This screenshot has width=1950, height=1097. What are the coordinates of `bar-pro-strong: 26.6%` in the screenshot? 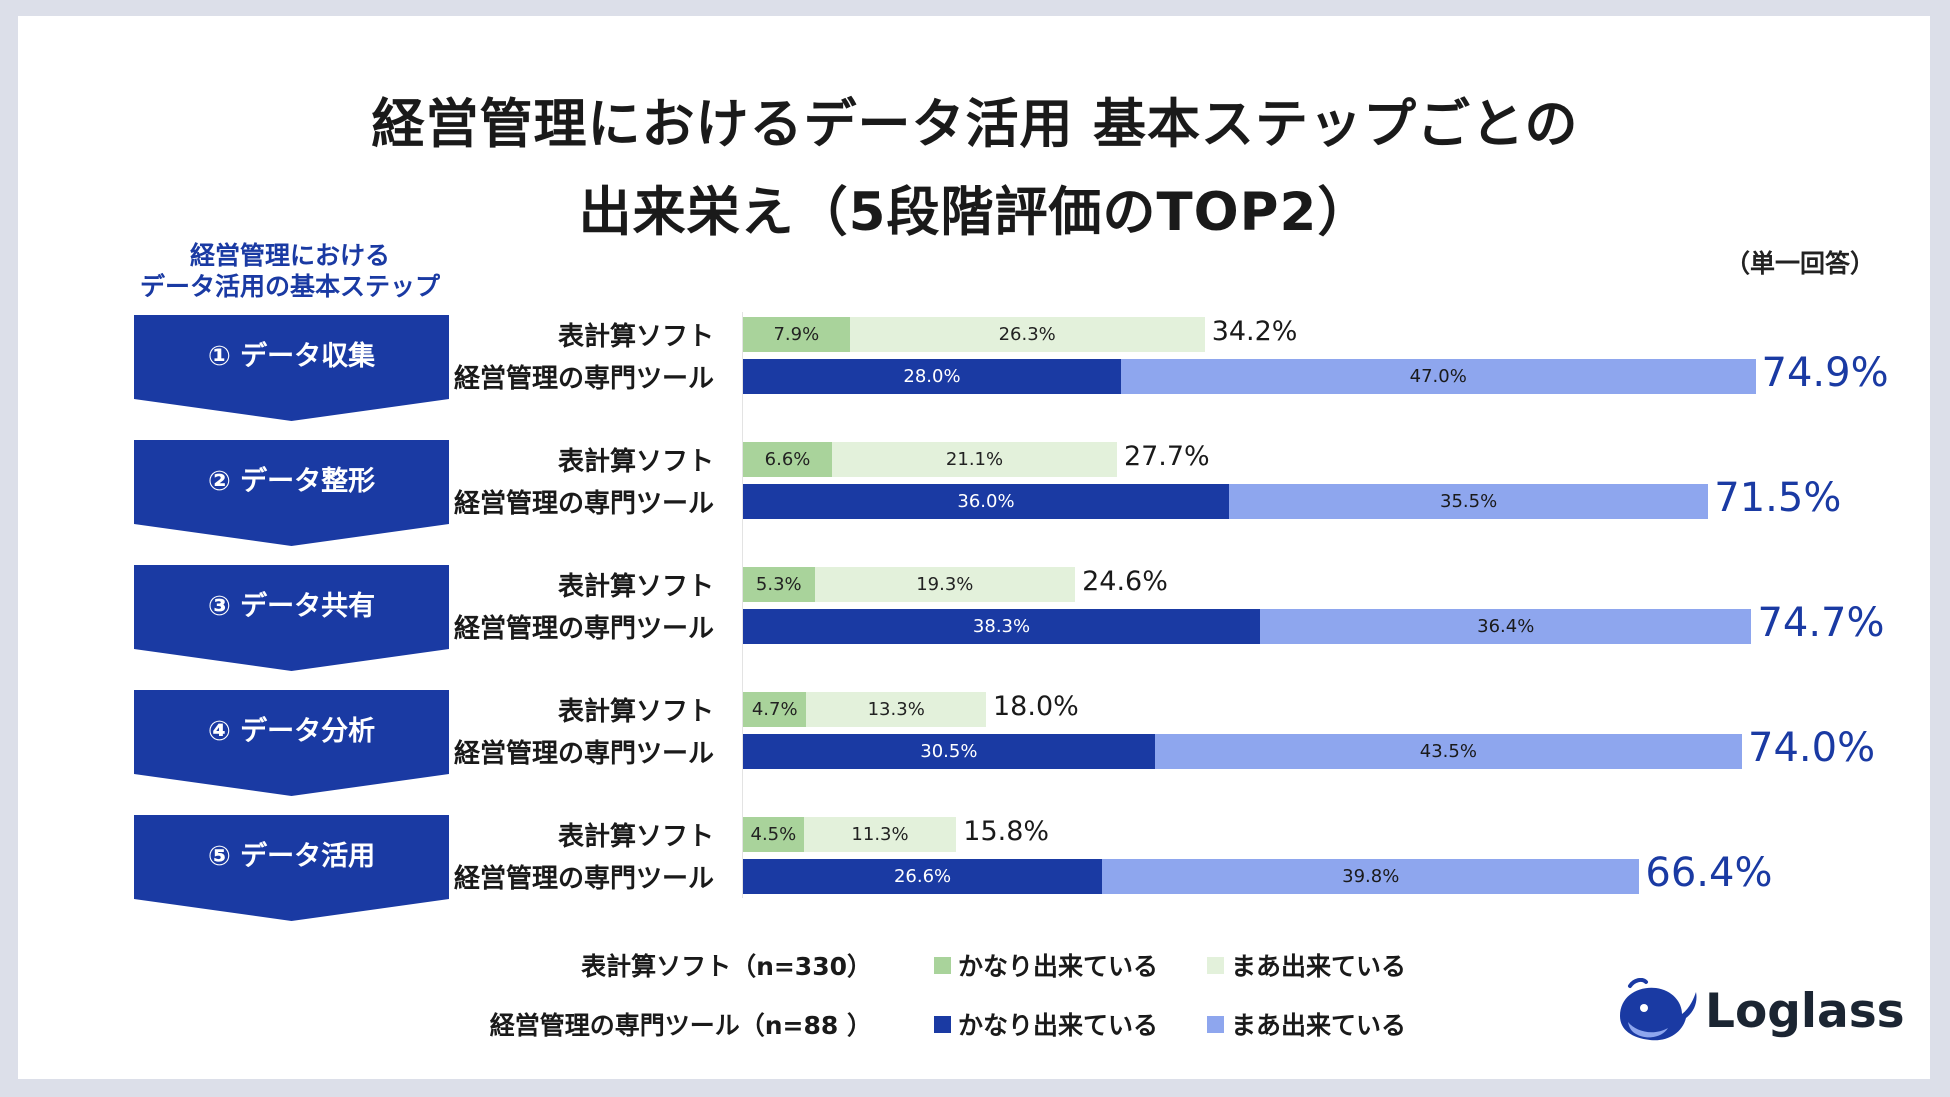 It's located at (923, 876).